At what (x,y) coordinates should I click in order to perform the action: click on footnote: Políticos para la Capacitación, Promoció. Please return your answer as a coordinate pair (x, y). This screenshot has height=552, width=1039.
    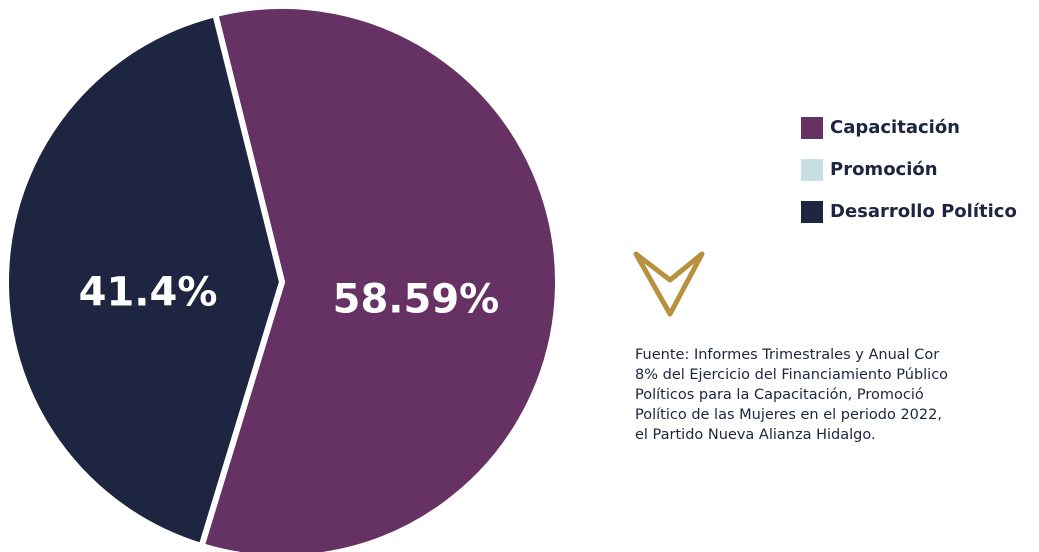
    Looking at the image, I should click on (779, 395).